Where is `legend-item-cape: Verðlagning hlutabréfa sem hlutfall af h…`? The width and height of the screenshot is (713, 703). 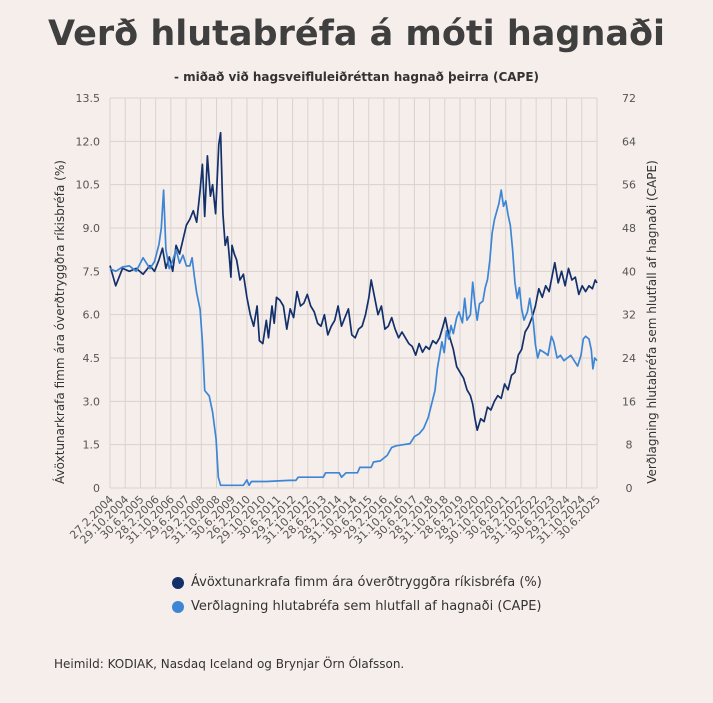
legend-item-cape: Verðlagning hlutabréfa sem hlutfall af h… is located at coordinates (356, 606).